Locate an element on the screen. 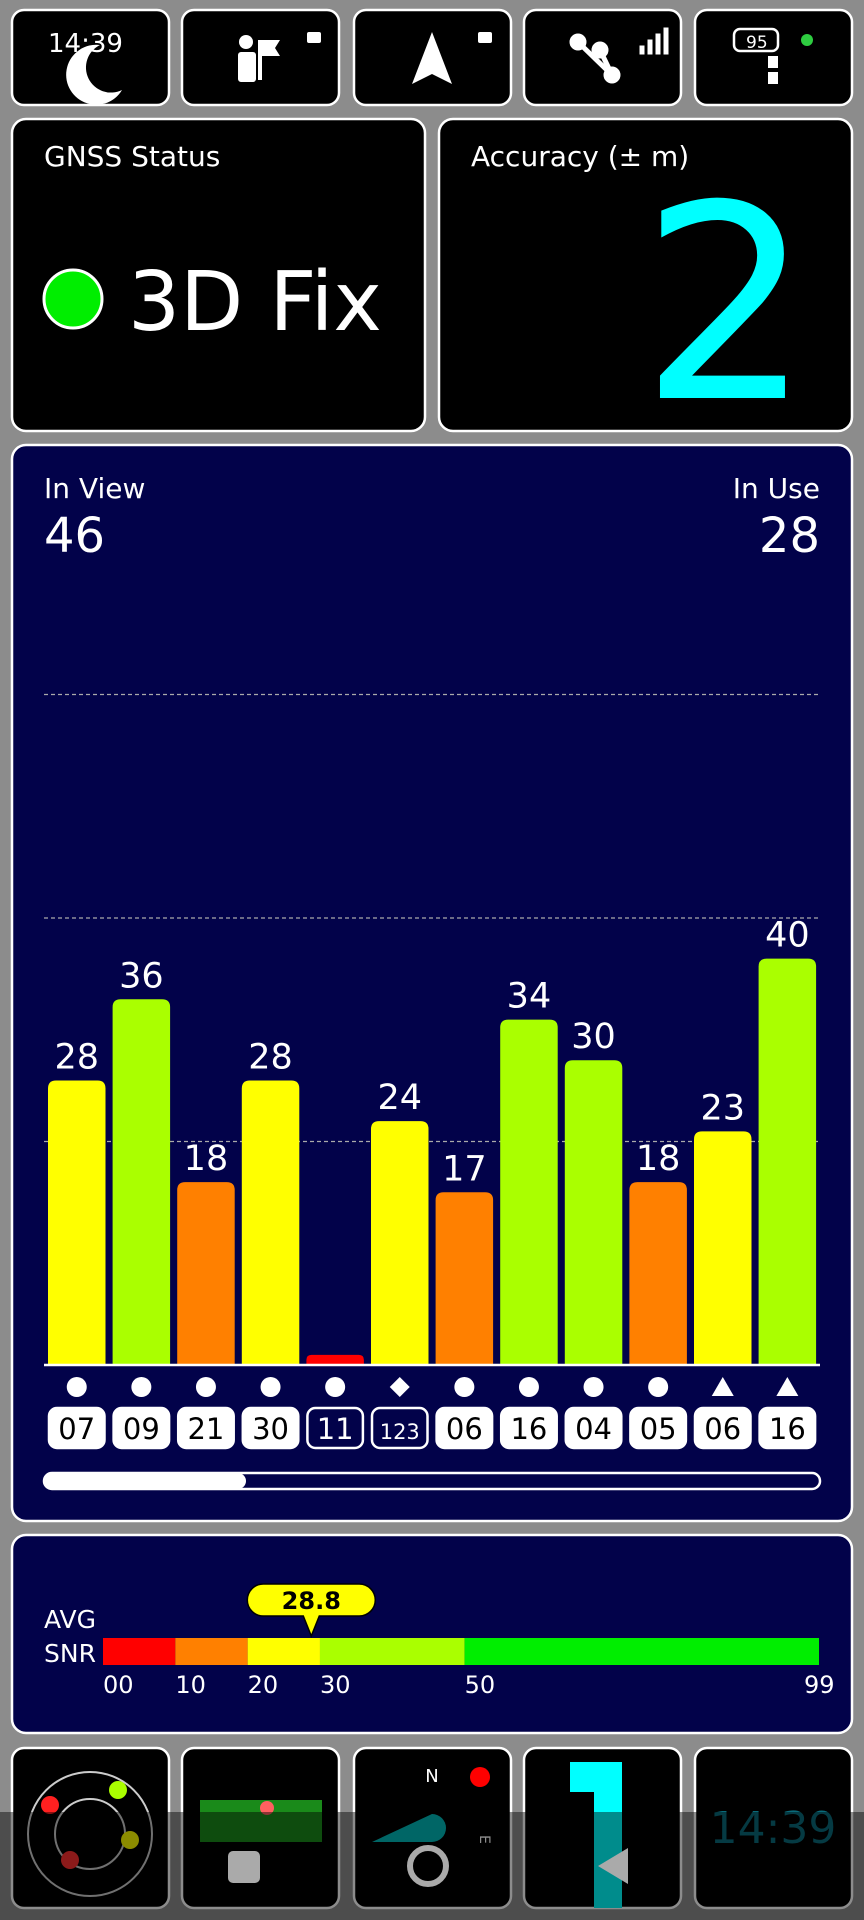  avg-snr-label: AVG is located at coordinates (70, 1619).